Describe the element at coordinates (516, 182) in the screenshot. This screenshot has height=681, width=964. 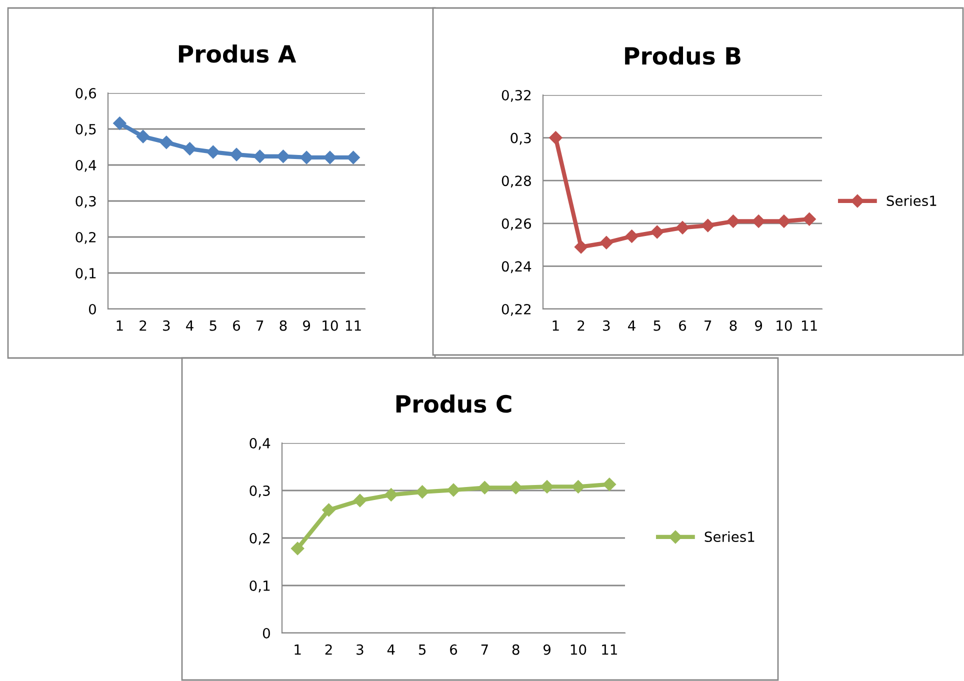
I see `y-tick-label: 0,28` at that location.